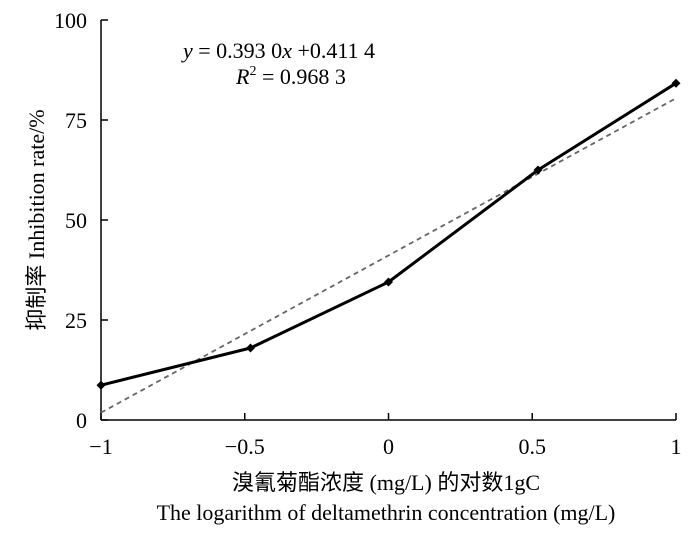 This screenshot has height=547, width=700. Describe the element at coordinates (76, 220) in the screenshot. I see `y-tick-label: 50` at that location.